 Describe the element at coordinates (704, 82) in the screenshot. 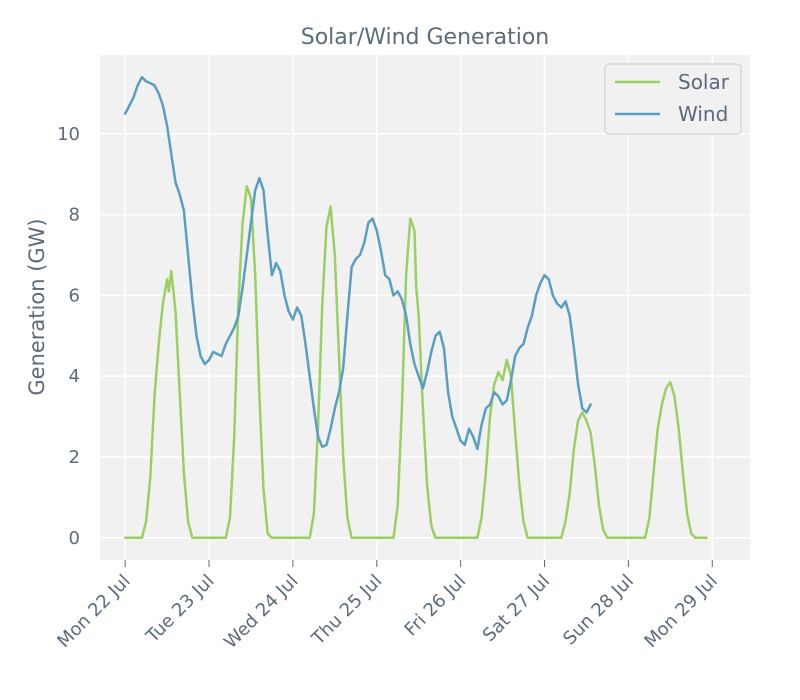

I see `legend-label-solar: Solar` at that location.